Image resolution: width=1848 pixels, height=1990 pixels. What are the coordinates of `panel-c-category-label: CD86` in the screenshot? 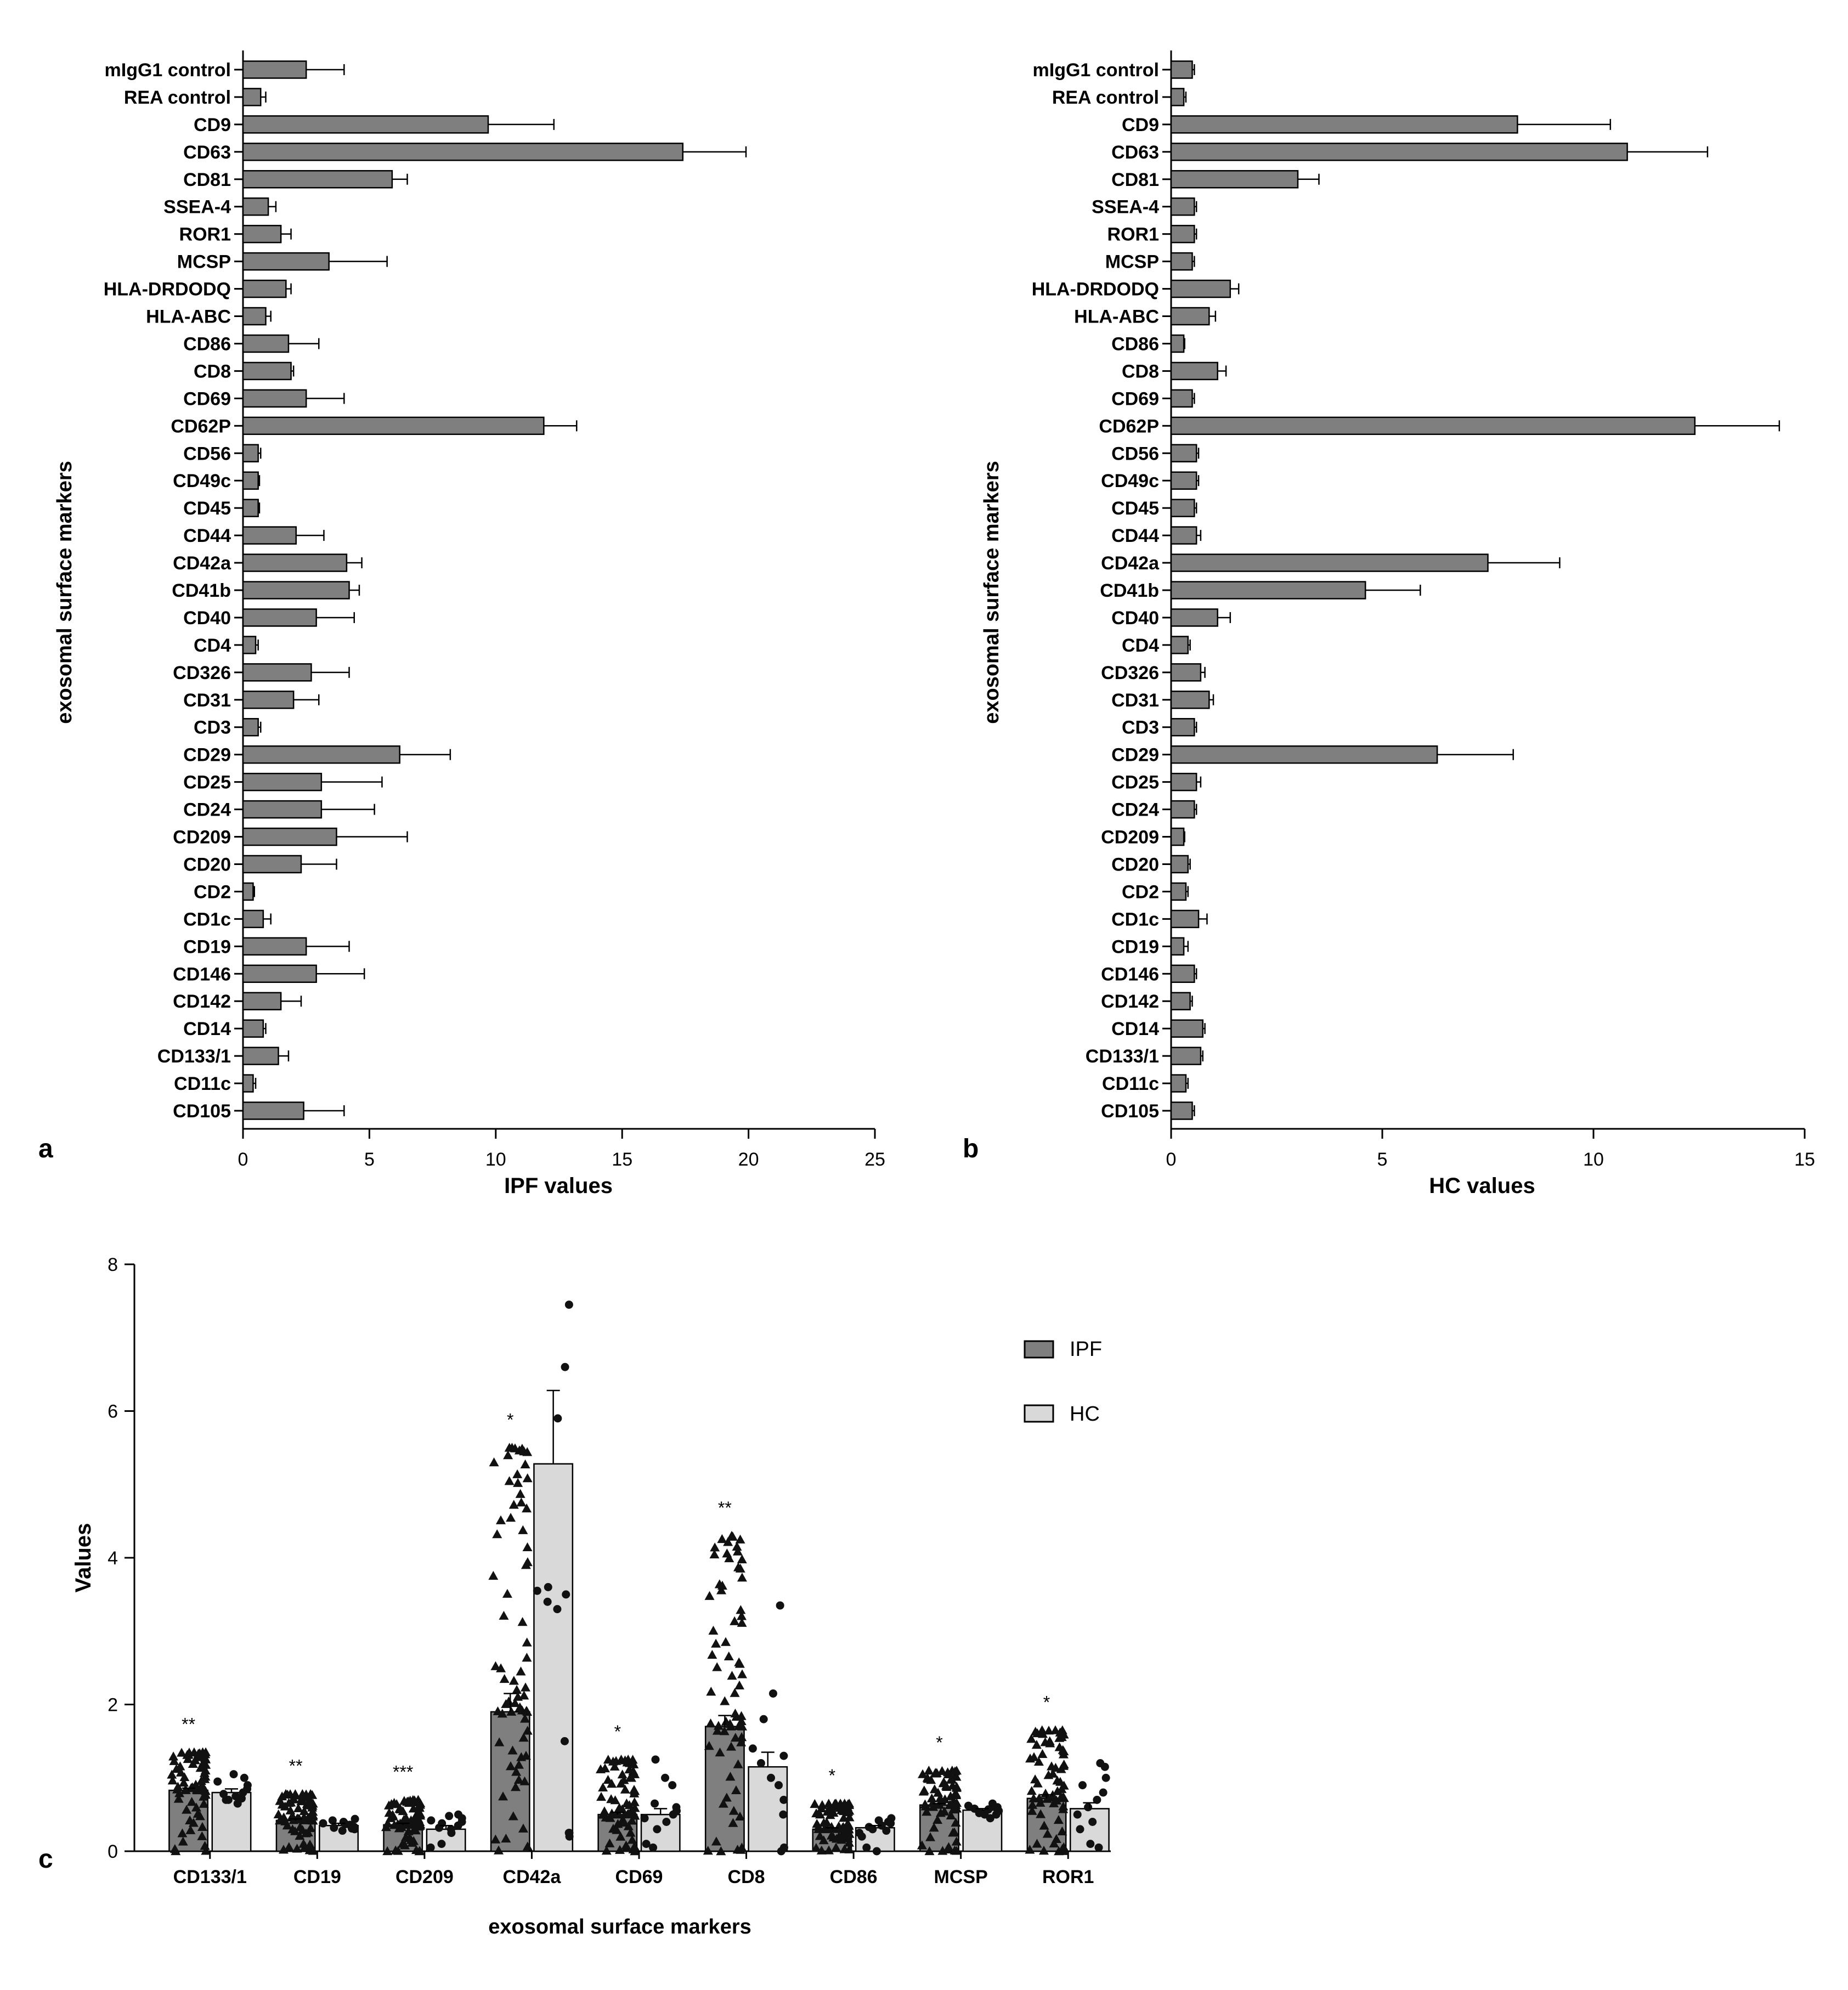 It's located at (854, 1877).